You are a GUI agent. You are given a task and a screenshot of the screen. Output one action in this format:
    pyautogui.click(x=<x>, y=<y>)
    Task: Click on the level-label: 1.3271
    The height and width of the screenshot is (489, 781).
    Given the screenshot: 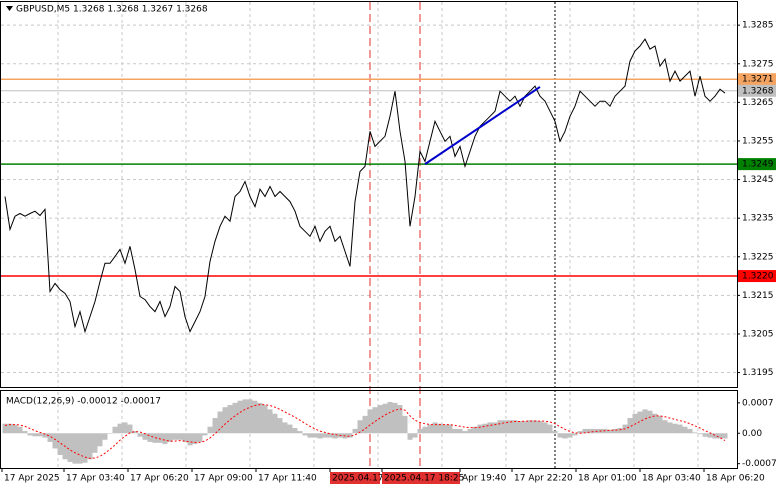 What is the action you would take?
    pyautogui.click(x=758, y=80)
    